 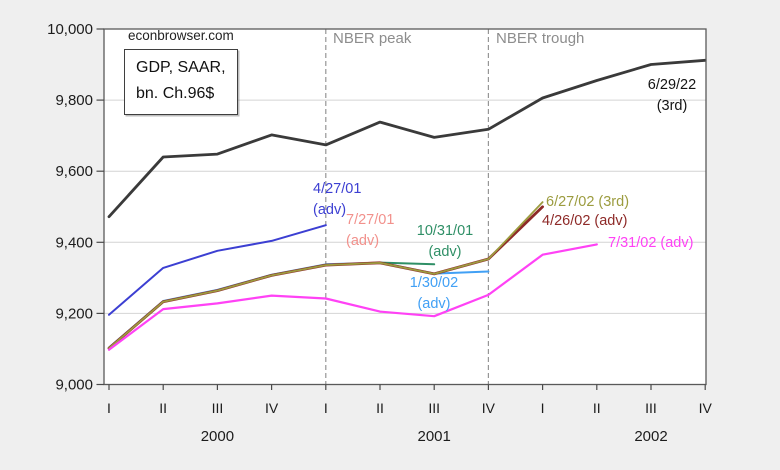 What do you see at coordinates (434, 294) in the screenshot?
I see `series-label-1-30-02-adv: 1/30/02 (adv)` at bounding box center [434, 294].